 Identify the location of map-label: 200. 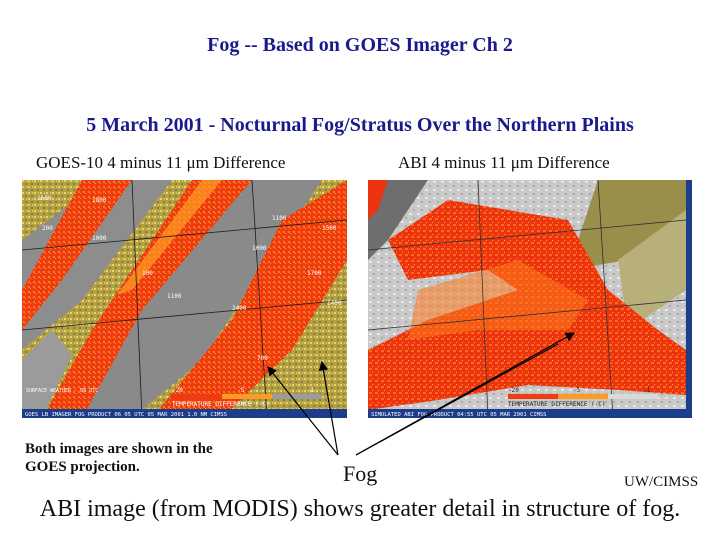
(47, 228).